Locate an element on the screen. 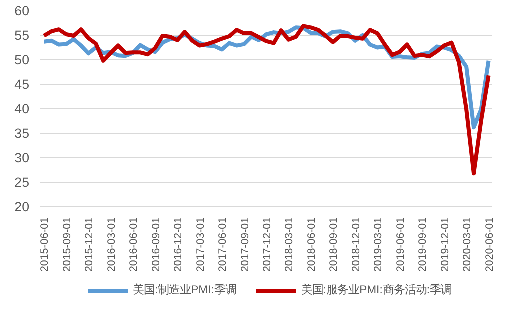  y-tick-label: 25 is located at coordinates (22, 182).